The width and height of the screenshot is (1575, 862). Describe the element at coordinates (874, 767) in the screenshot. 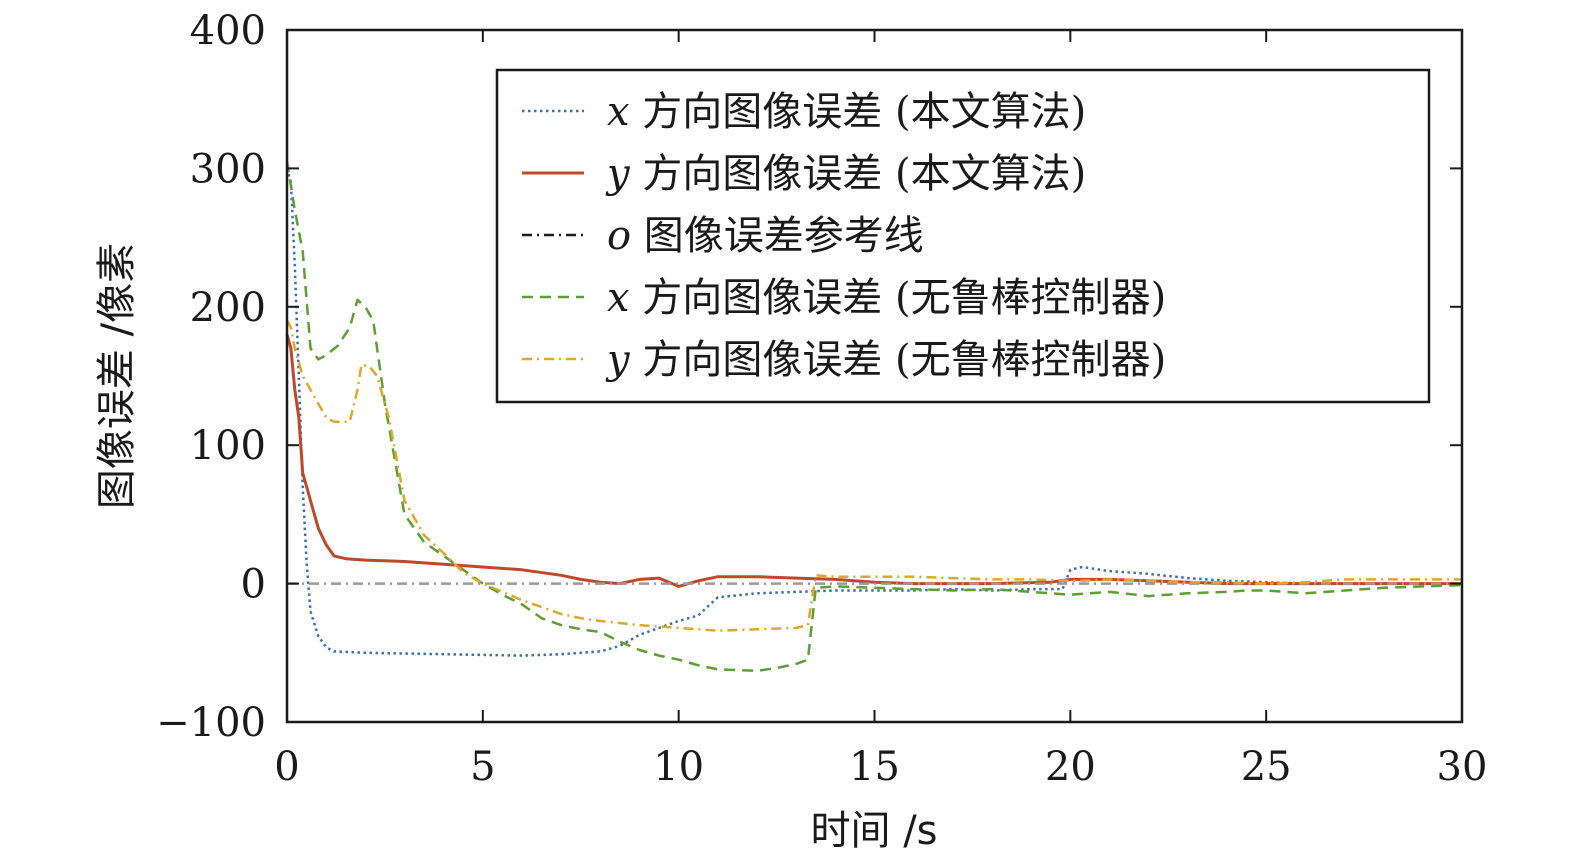

I see `x-tick-label: 15` at that location.